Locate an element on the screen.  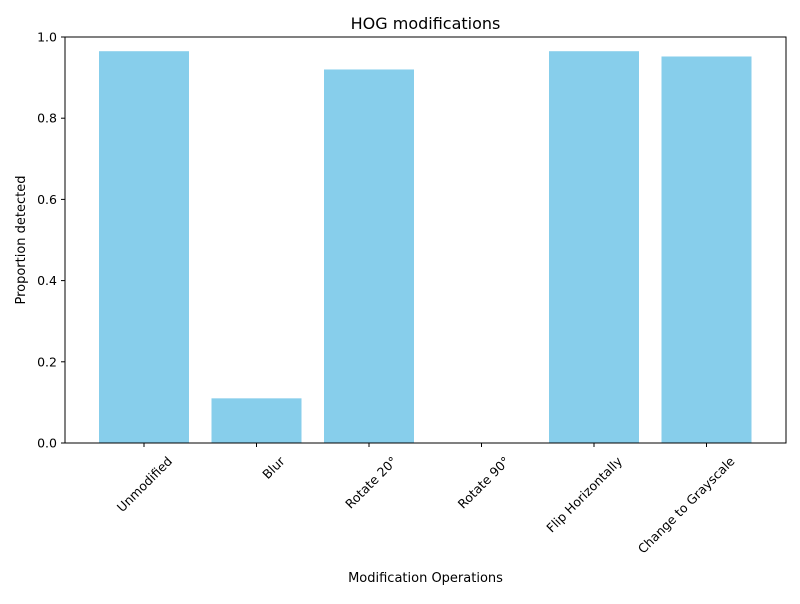
x-tick-label: Change to Grayscale is located at coordinates (686, 504).